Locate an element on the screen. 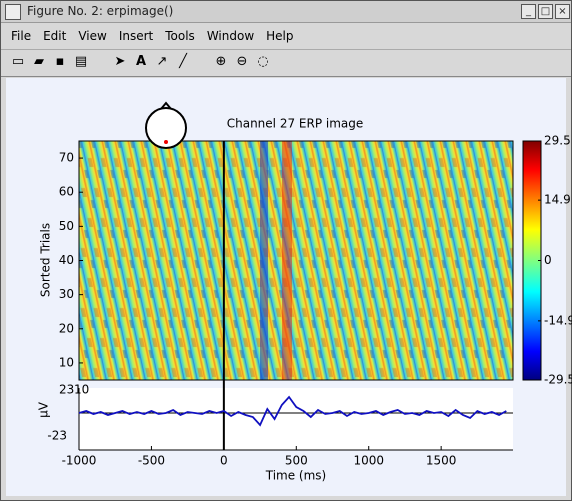  erp-axes is located at coordinates (296, 419).